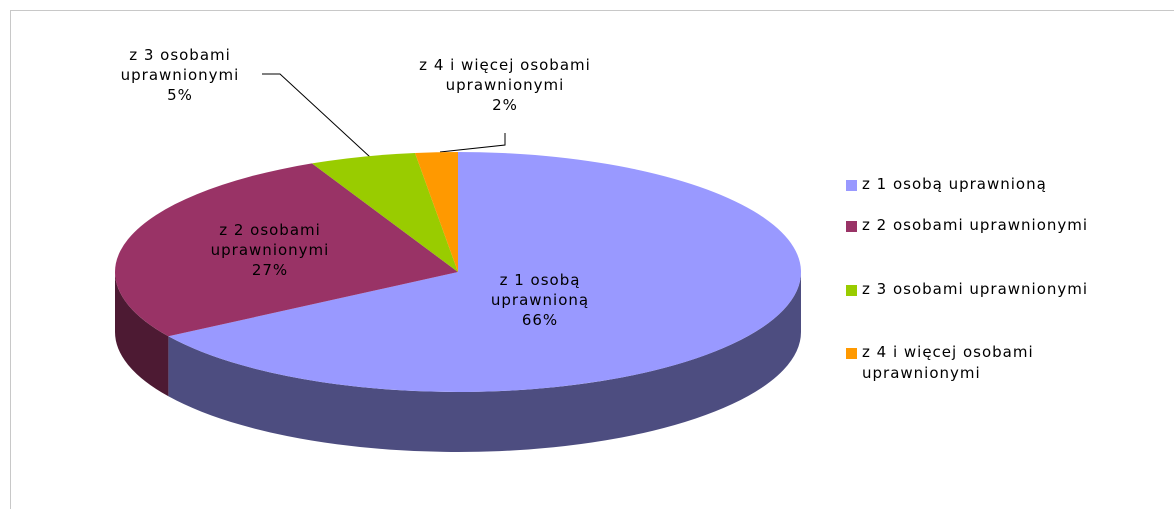 This screenshot has height=509, width=1174. What do you see at coordinates (180, 95) in the screenshot?
I see `data-label-value: 5%` at bounding box center [180, 95].